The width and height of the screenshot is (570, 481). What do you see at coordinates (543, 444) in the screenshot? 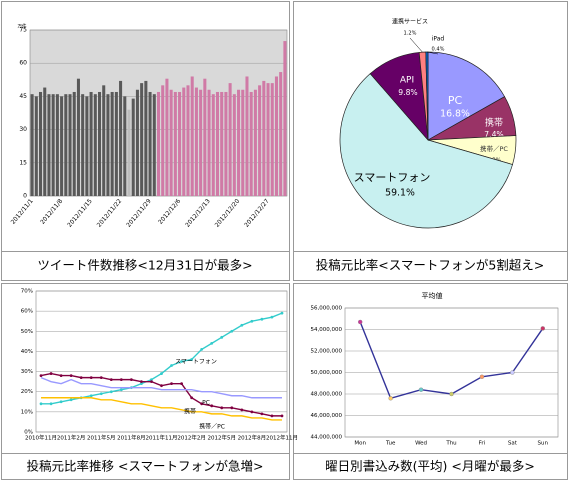
I see `x-tick-label: Sun` at bounding box center [543, 444].